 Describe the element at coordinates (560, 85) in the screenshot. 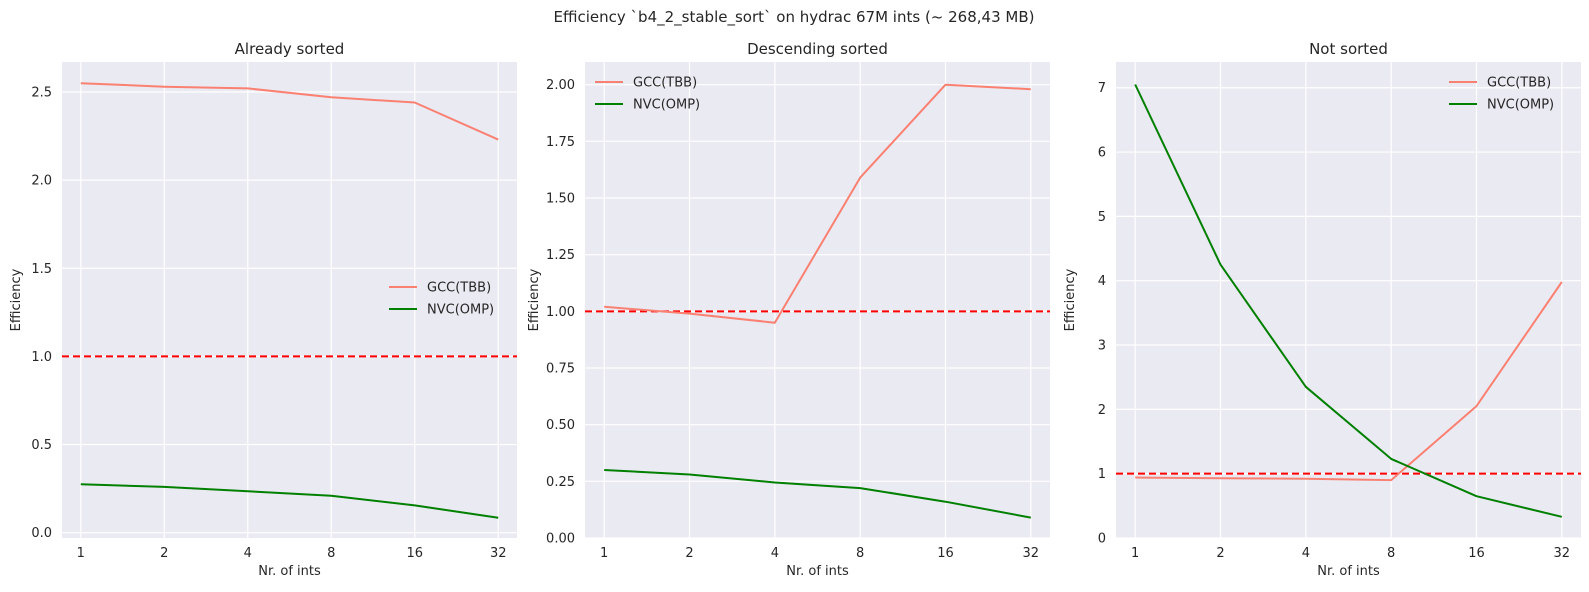

I see `y-tick-label: 2.00` at that location.